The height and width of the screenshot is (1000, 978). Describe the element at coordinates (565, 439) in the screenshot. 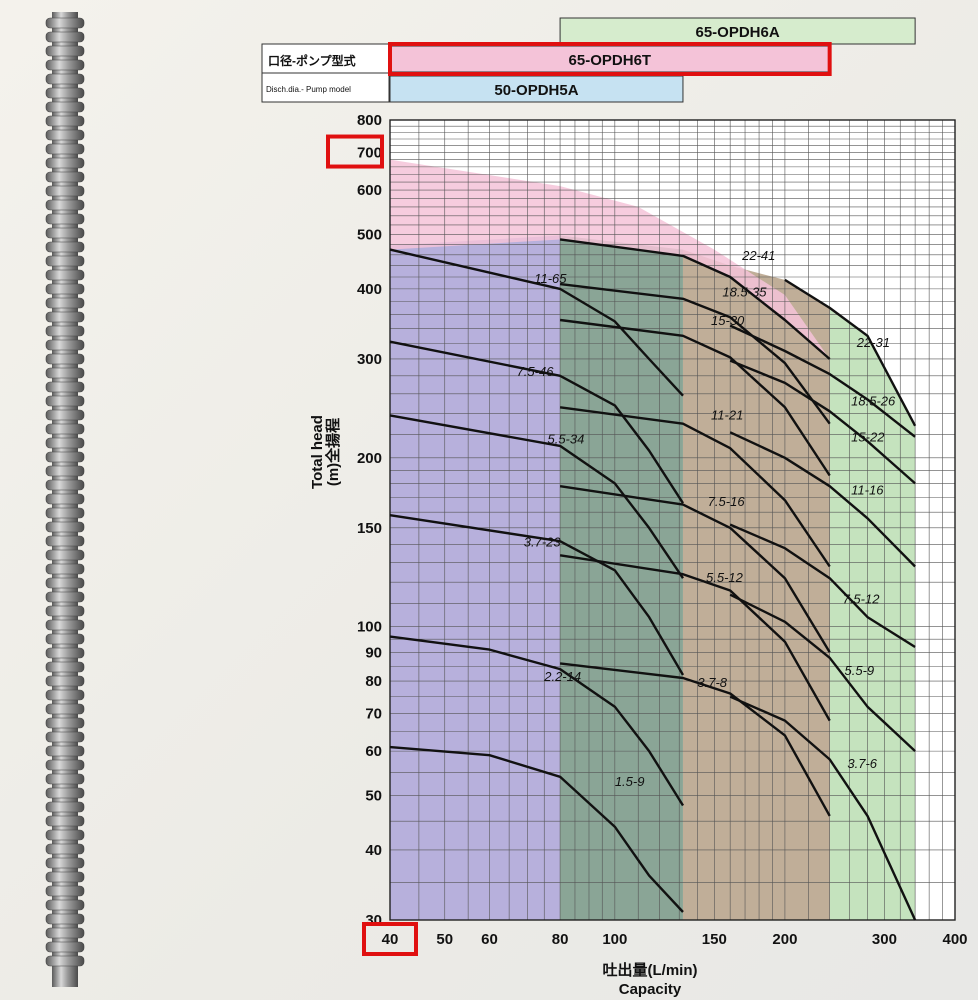

I see `curve-label-5-5-34: 5.5-34` at that location.